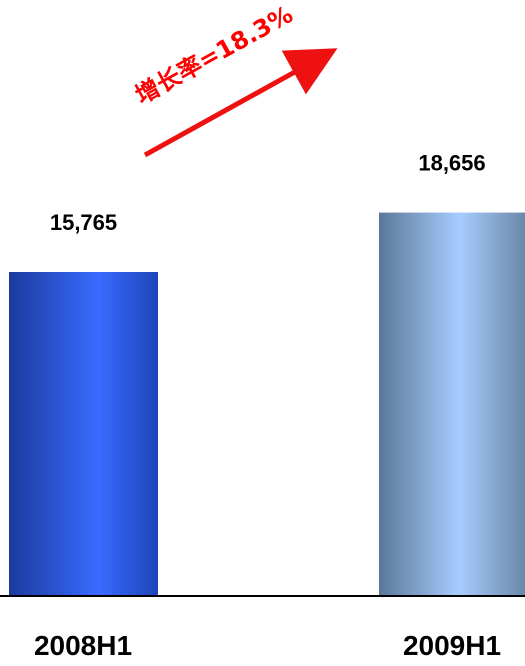  I want to click on category-label-2008h1: 2008H1, so click(83, 645).